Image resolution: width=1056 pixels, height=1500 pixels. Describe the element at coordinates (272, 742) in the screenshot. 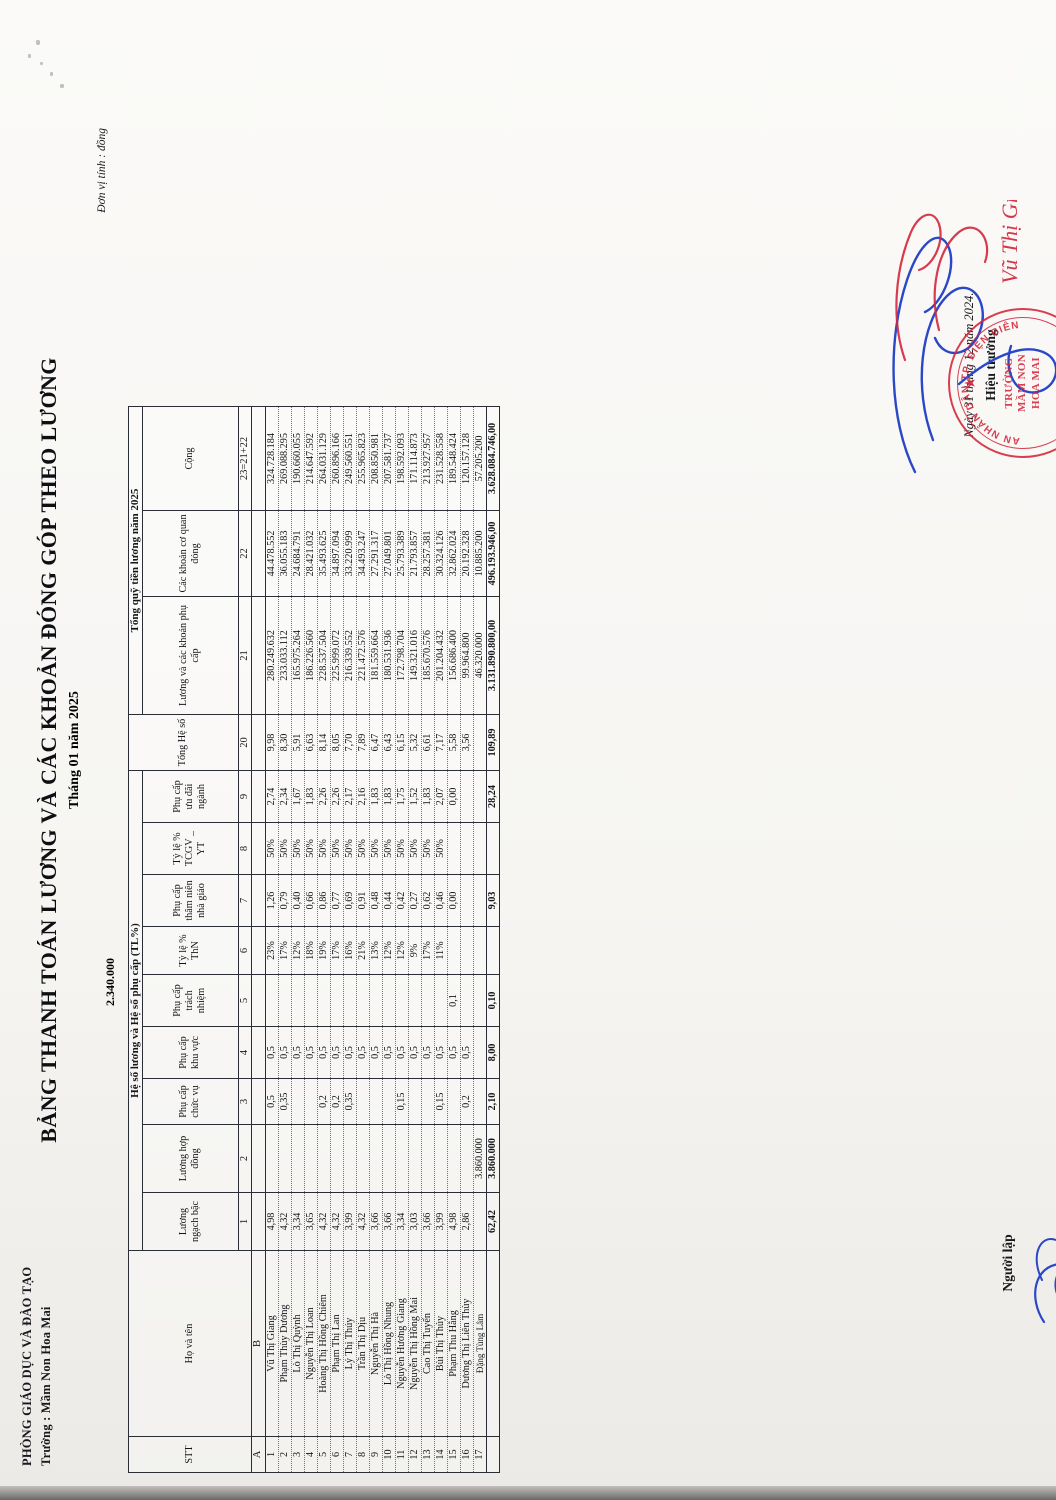

I see `cell-c20: 9,98` at that location.